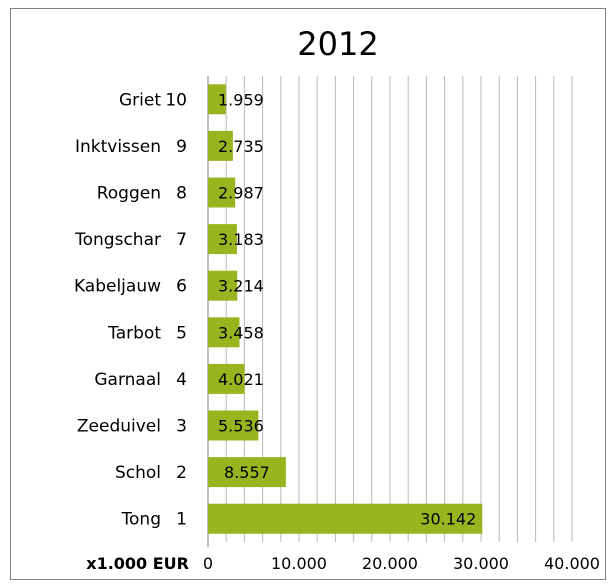  Describe the element at coordinates (181, 380) in the screenshot. I see `category-rank: 4` at that location.